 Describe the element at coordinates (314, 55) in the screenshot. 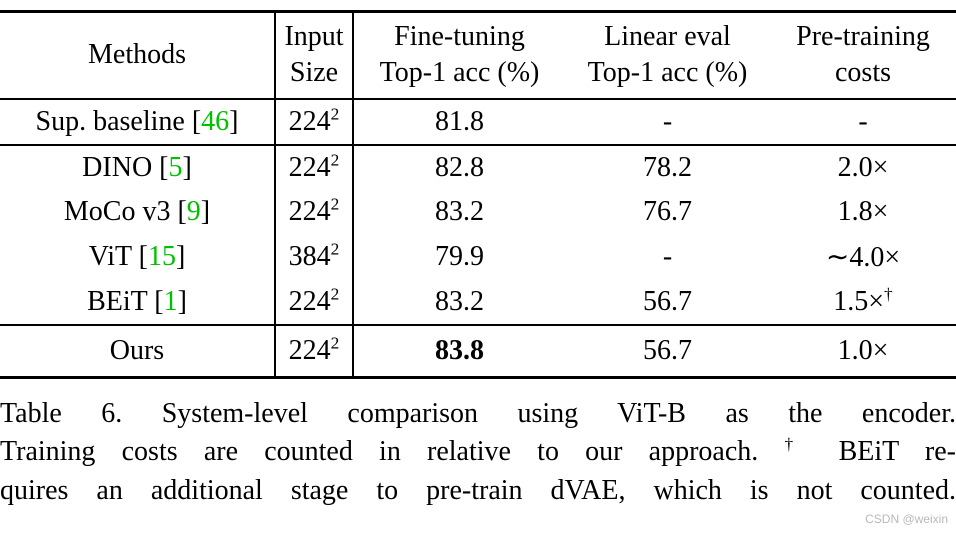

I see `header-input-size: Input Size` at that location.